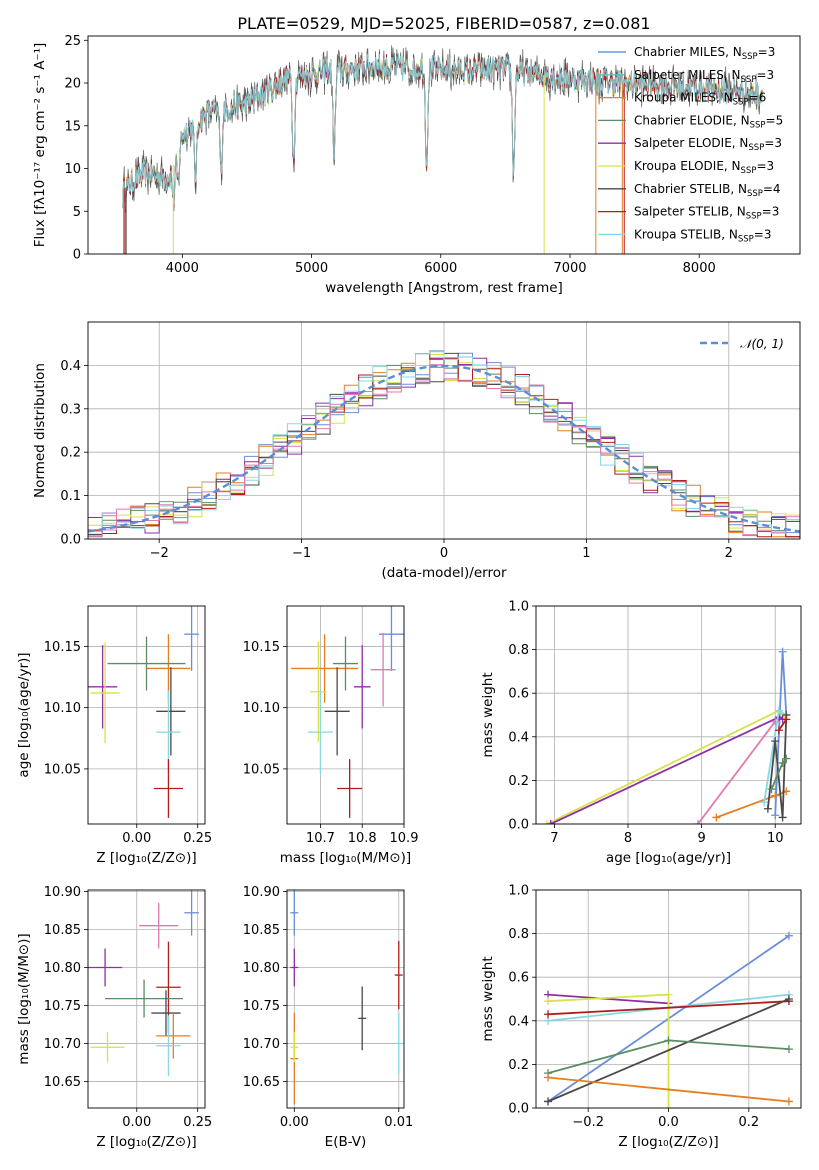 The width and height of the screenshot is (819, 1170). What do you see at coordinates (444, 448) in the screenshot?
I see `normal-reference-curve` at bounding box center [444, 448].